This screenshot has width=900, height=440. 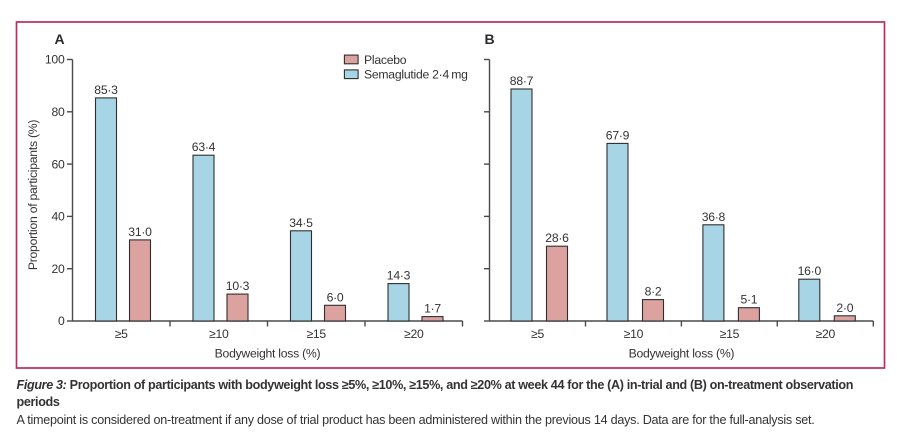 What do you see at coordinates (810, 271) in the screenshot?
I see `svg-text: 16·0` at bounding box center [810, 271].